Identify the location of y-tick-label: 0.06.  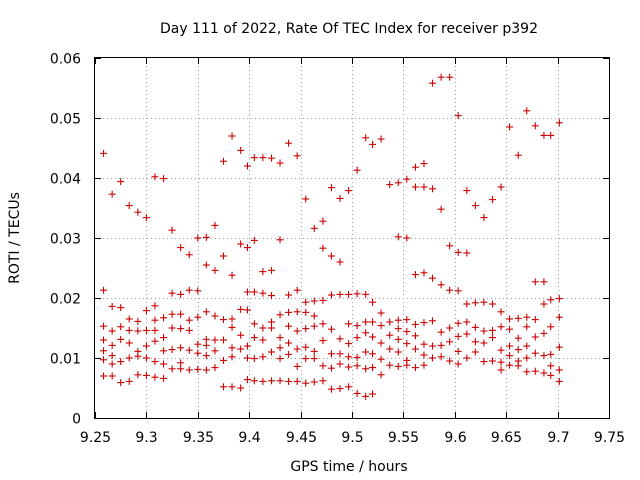
(65, 60).